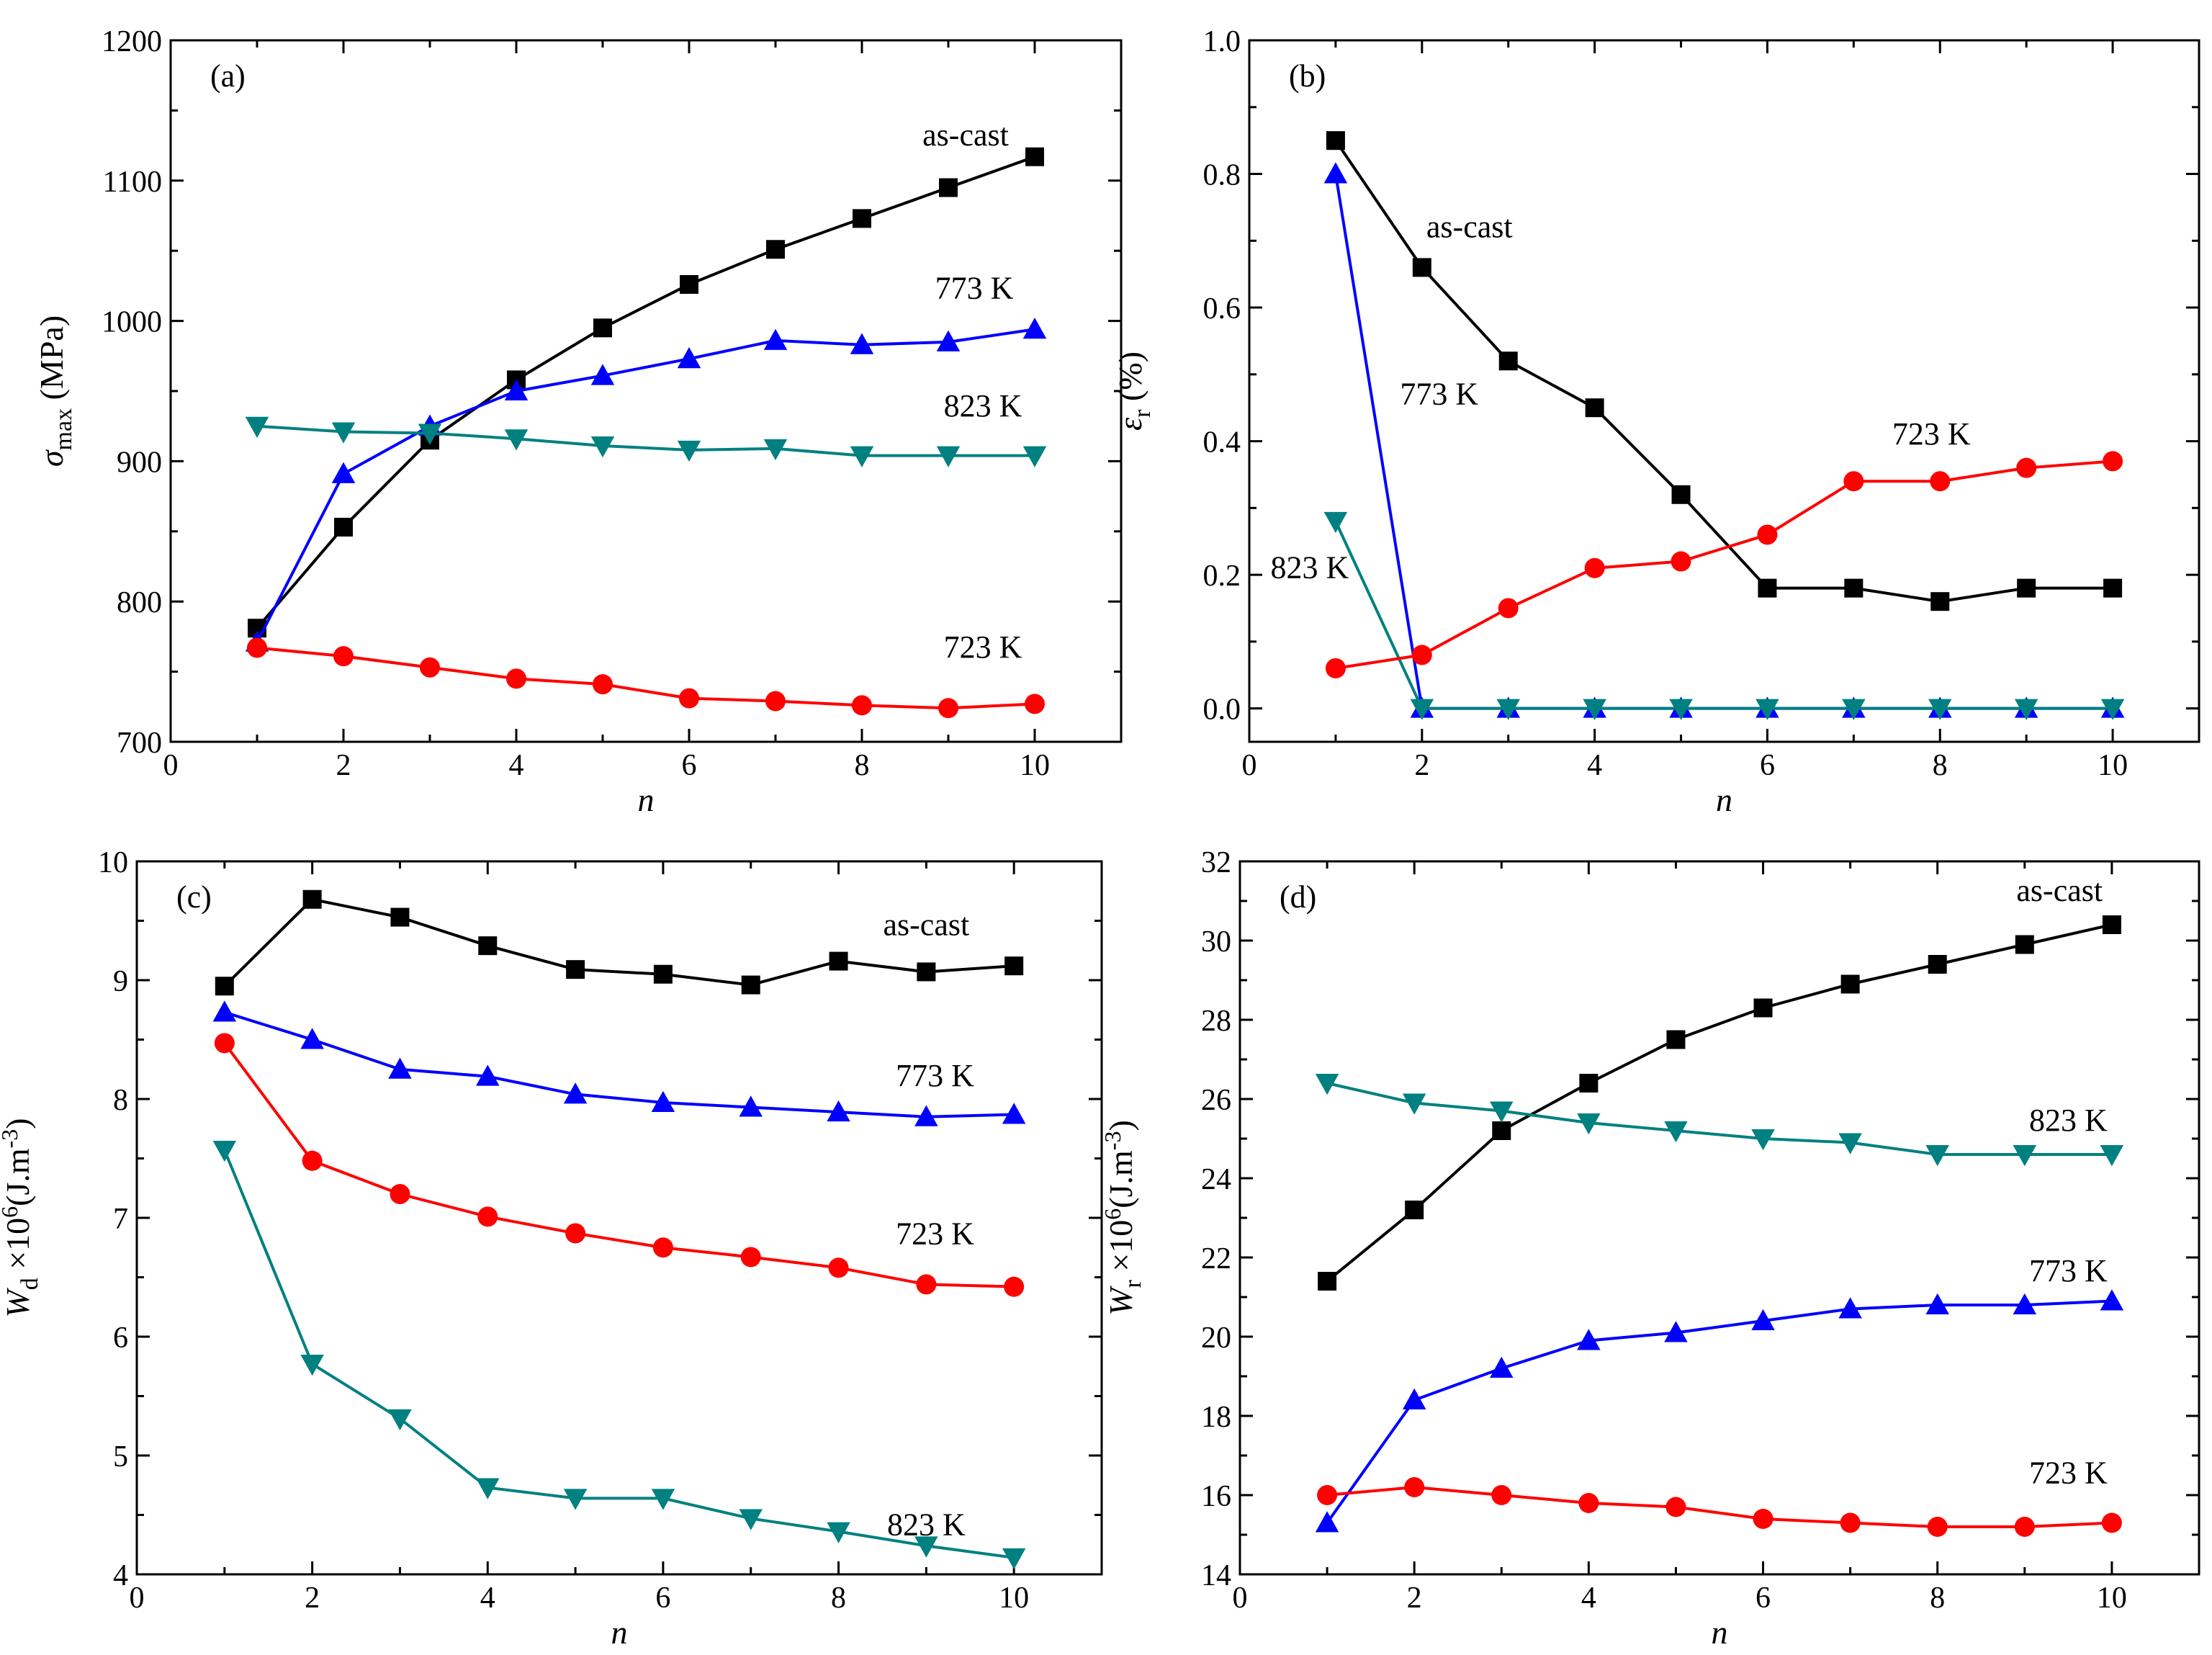  Describe the element at coordinates (1763, 1598) in the screenshot. I see `panel-d-x-tick-label: 6` at that location.